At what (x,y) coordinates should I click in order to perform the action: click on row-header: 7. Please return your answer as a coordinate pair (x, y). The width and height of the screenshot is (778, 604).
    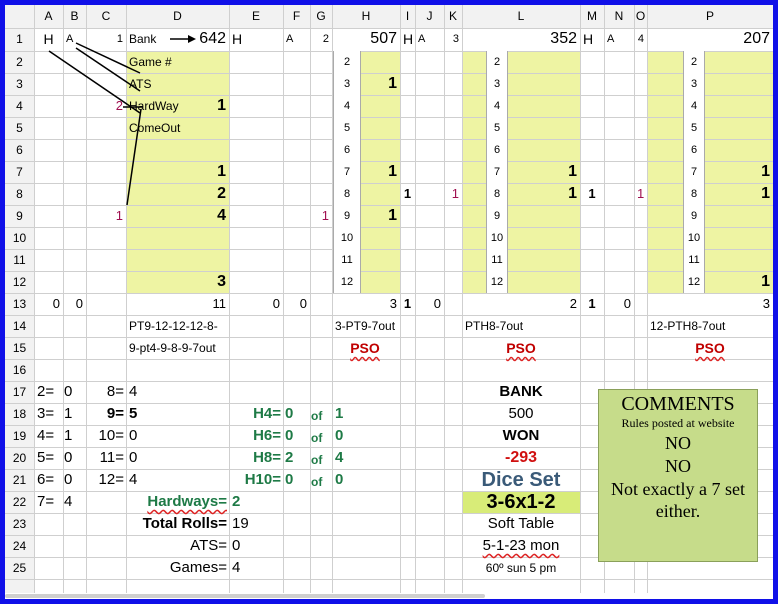
    Looking at the image, I should click on (19, 172).